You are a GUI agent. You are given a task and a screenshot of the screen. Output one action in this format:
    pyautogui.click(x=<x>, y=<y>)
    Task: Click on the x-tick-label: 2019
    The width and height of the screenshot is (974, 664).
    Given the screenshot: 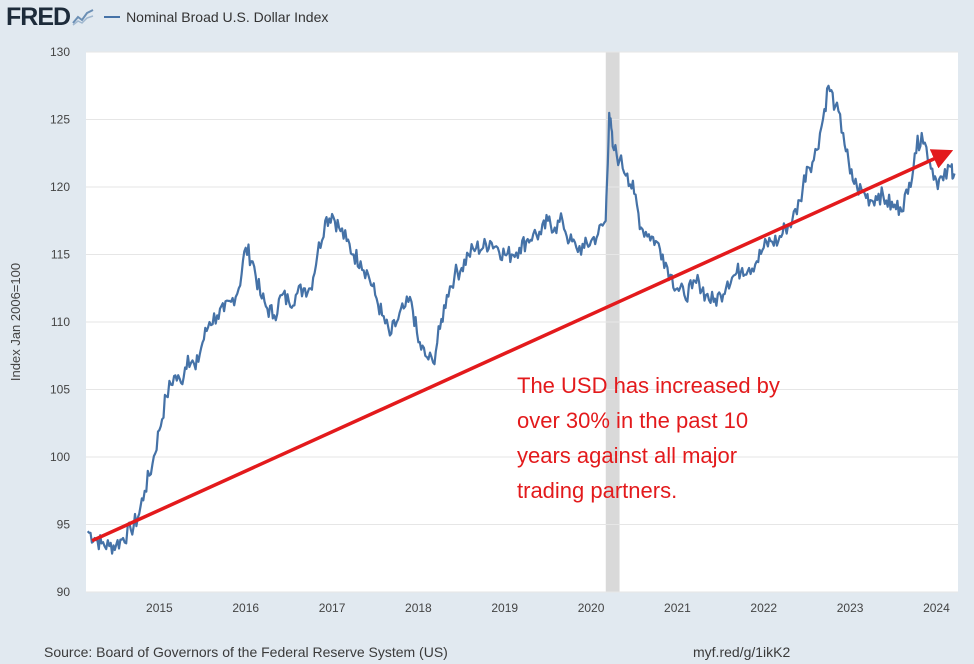 What is the action you would take?
    pyautogui.click(x=504, y=608)
    